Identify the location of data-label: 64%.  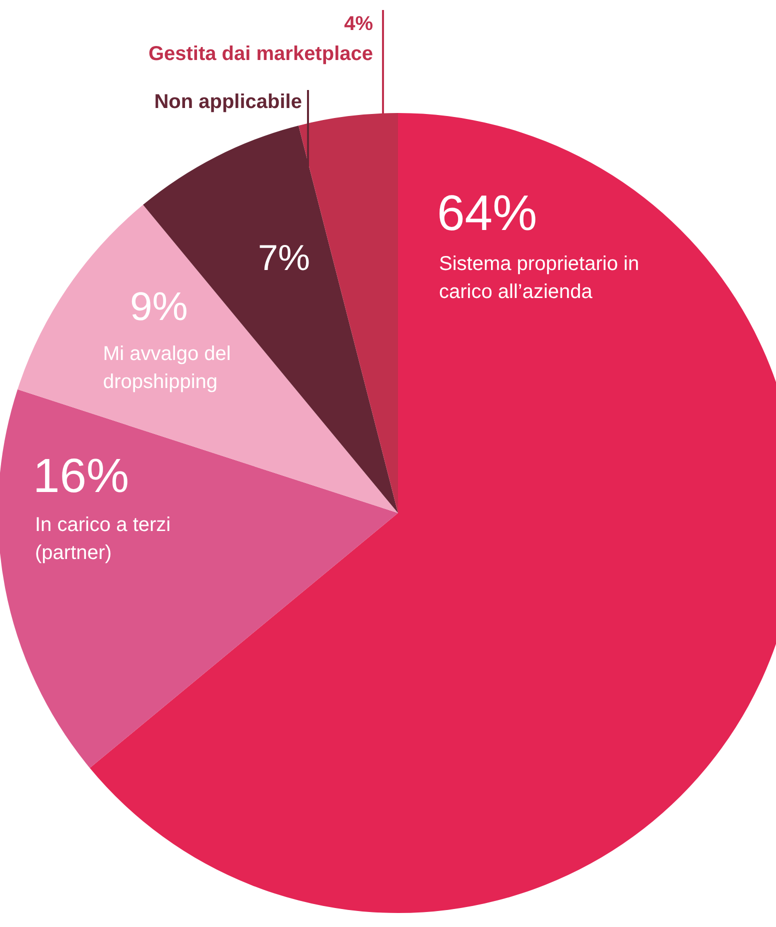
(487, 213).